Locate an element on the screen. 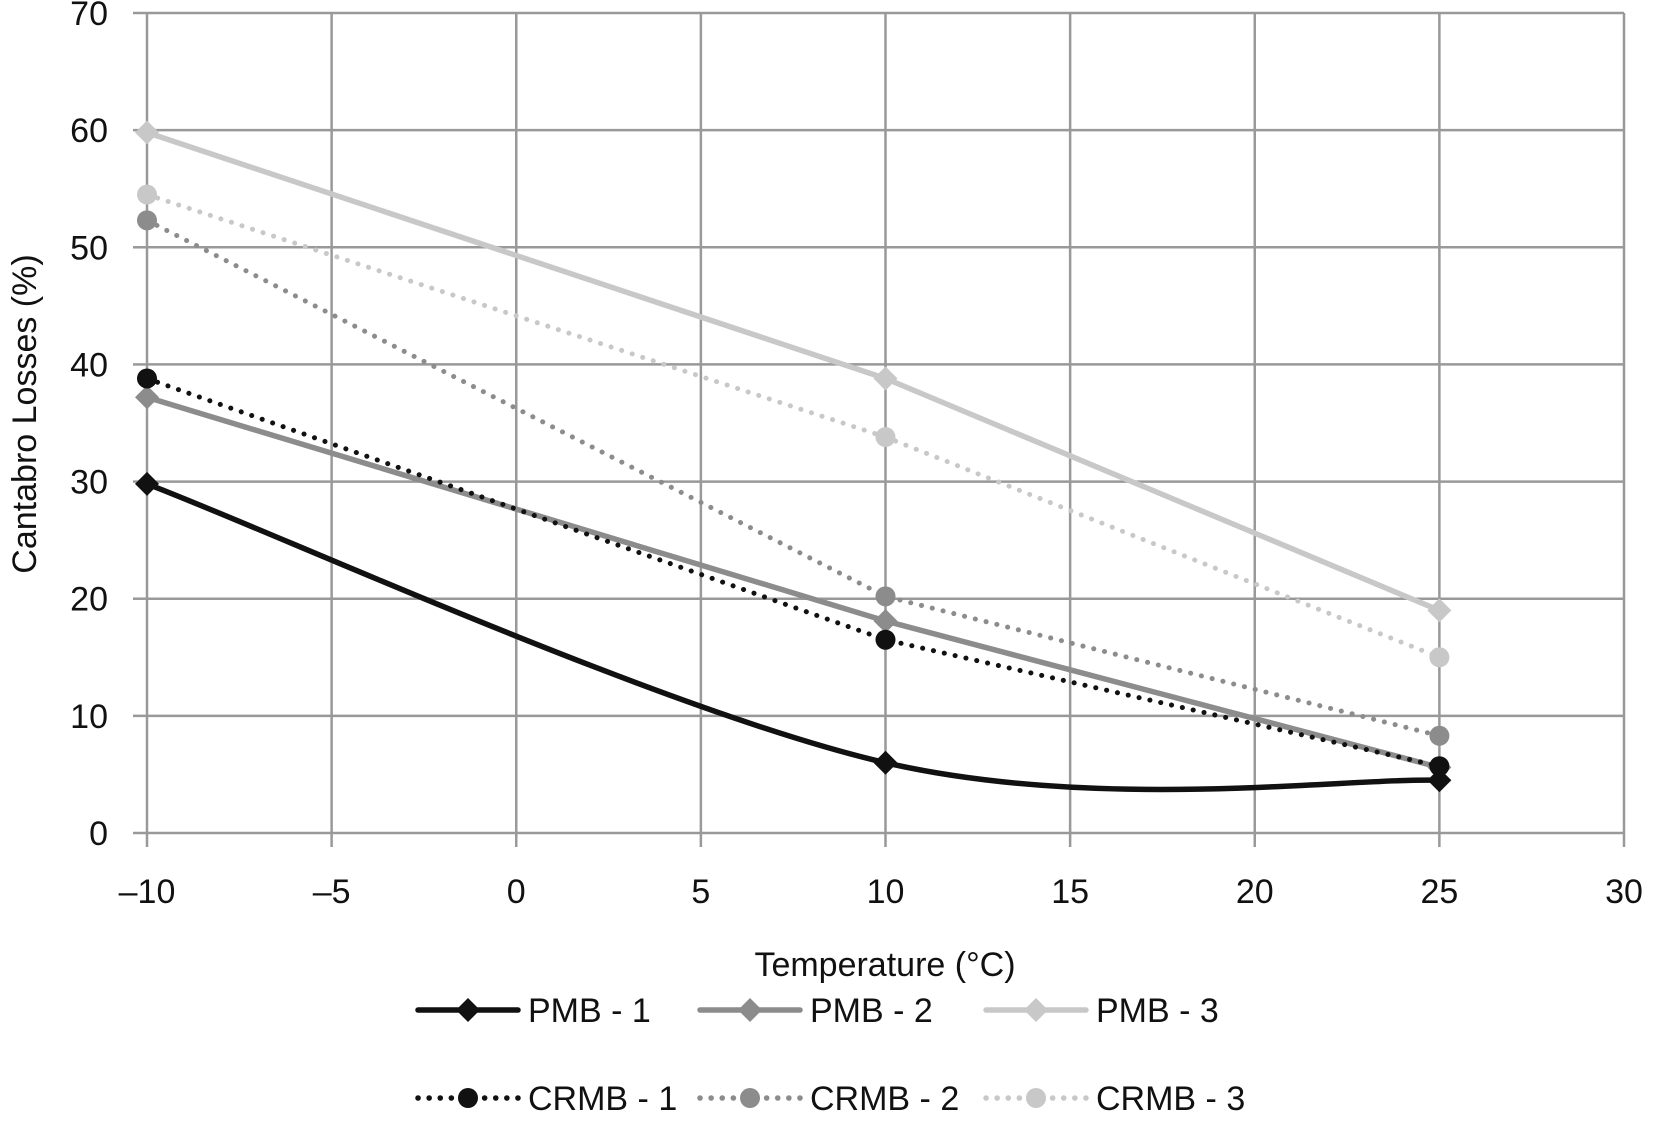 Image resolution: width=1653 pixels, height=1127 pixels. x-axis-title: Temperature (°C) is located at coordinates (884, 965).